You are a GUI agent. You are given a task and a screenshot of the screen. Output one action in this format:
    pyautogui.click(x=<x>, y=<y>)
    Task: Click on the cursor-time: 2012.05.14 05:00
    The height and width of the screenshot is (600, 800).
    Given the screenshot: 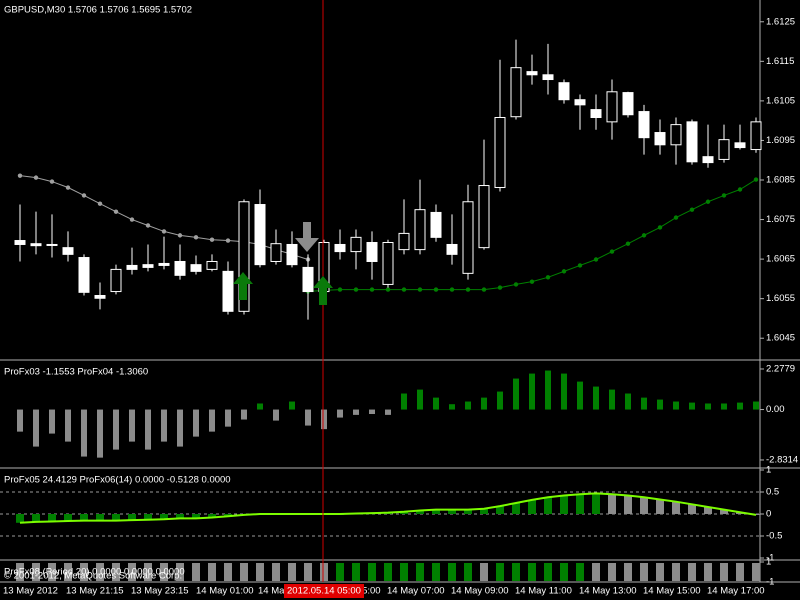 What is the action you would take?
    pyautogui.click(x=324, y=591)
    